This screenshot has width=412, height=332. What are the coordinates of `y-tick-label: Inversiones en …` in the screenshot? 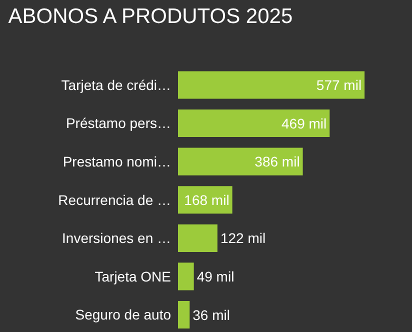 It's located at (116, 238).